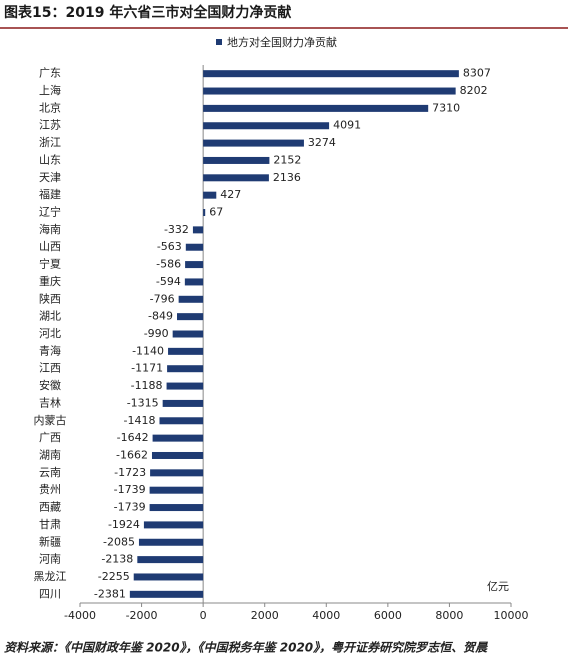 The image size is (568, 660). I want to click on y-tick-label: 广西, so click(50, 437).